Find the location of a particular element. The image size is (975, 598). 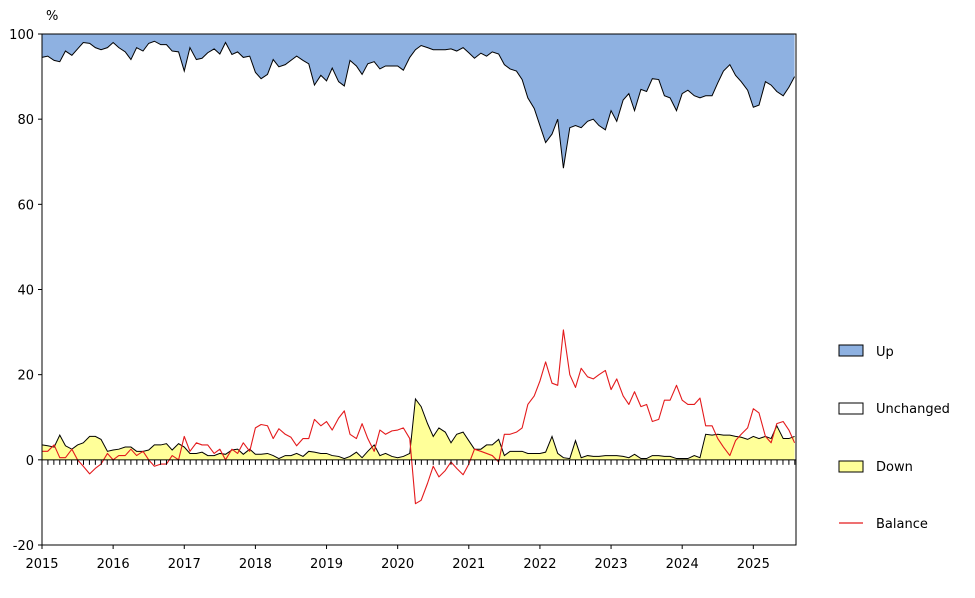

legend-label-up: Up is located at coordinates (885, 352).